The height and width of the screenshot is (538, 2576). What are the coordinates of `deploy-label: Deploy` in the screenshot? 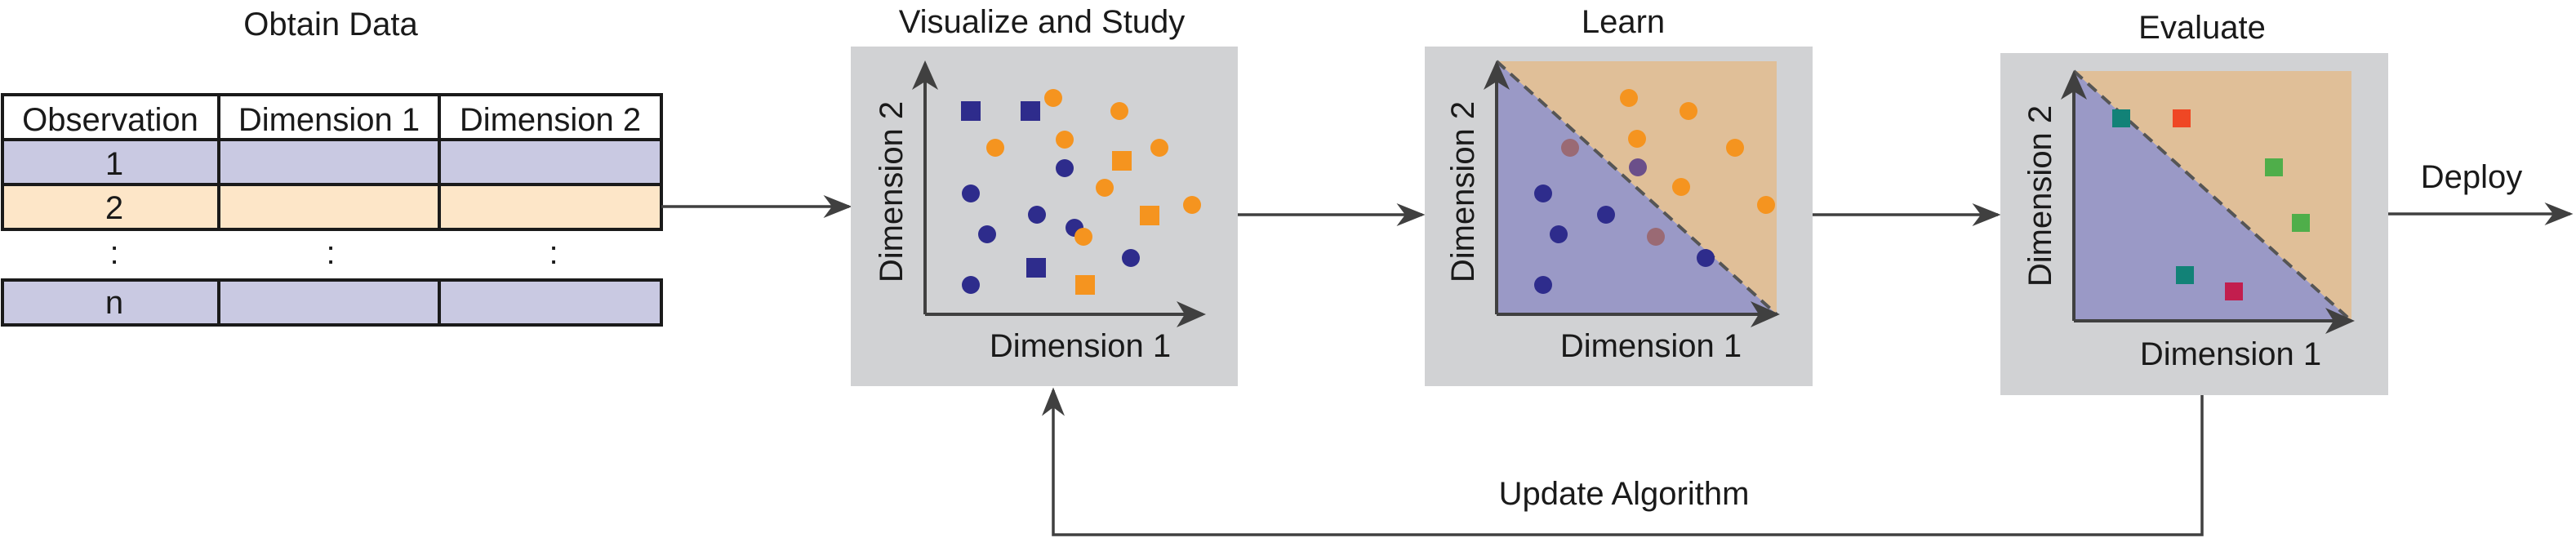 It's located at (2472, 177).